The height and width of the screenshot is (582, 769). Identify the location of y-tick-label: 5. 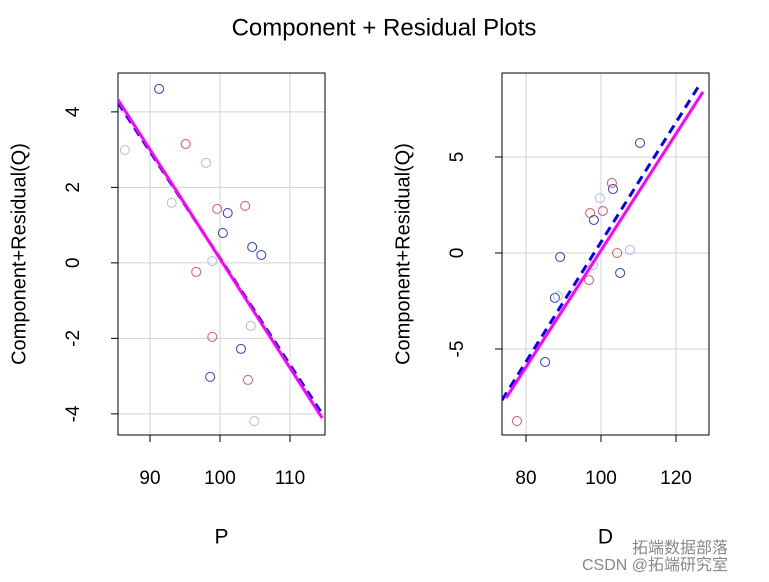
(457, 157).